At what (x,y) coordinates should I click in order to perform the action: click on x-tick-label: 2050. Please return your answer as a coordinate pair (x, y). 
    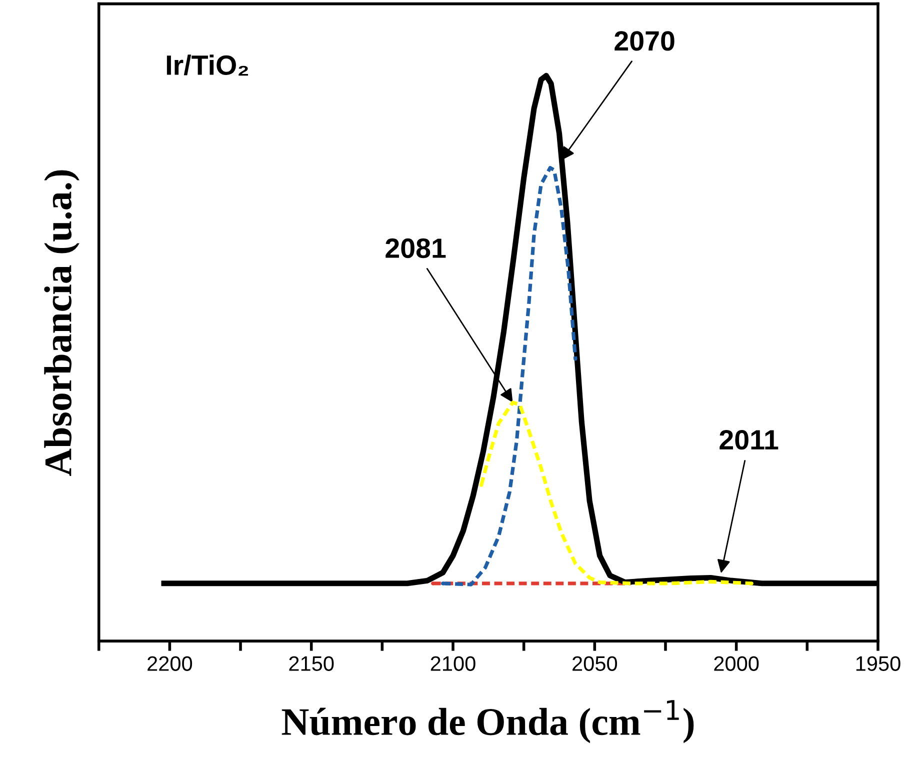
    Looking at the image, I should click on (595, 663).